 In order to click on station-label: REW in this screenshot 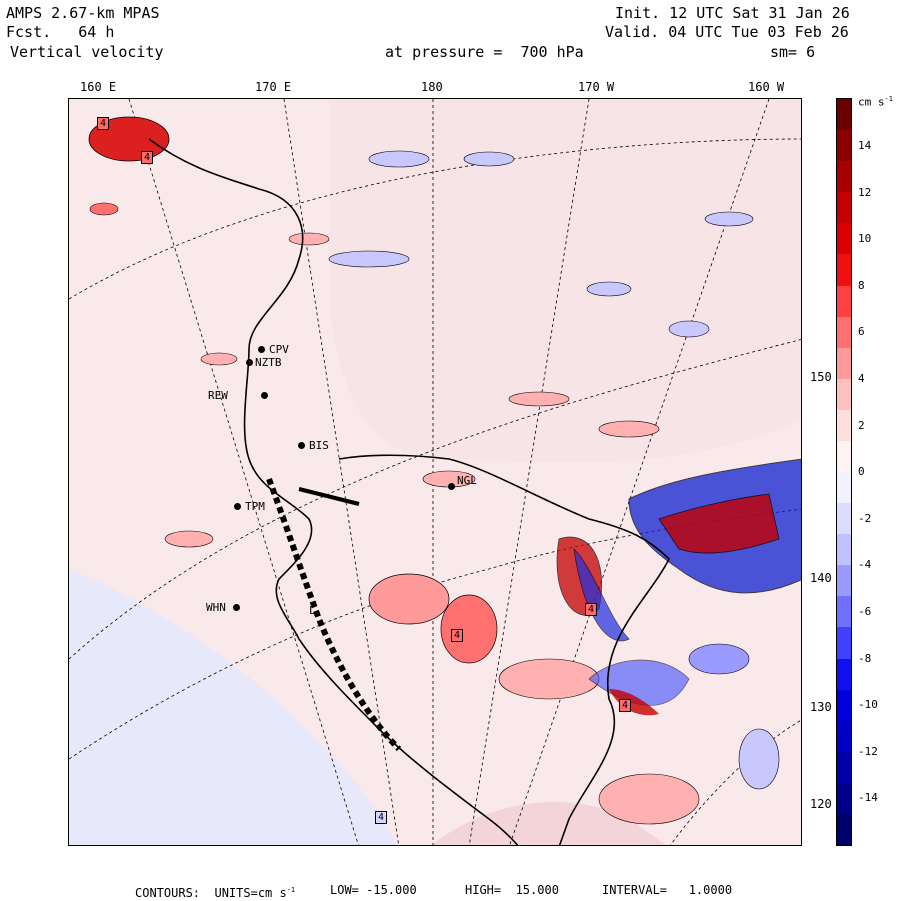, I will do `click(218, 395)`.